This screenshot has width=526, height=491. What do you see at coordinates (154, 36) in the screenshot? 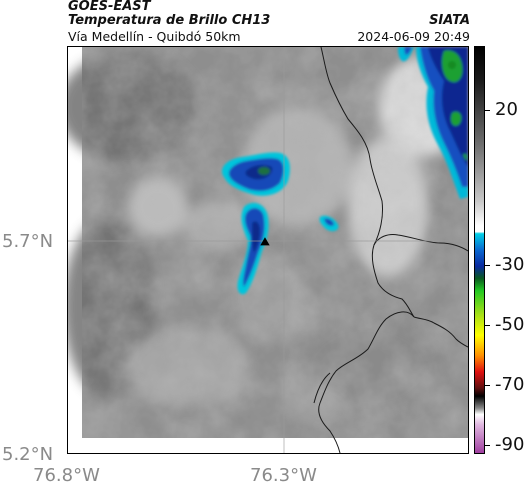
I see `route-label: Vía Medellín - Quibdó 50km` at bounding box center [154, 36].